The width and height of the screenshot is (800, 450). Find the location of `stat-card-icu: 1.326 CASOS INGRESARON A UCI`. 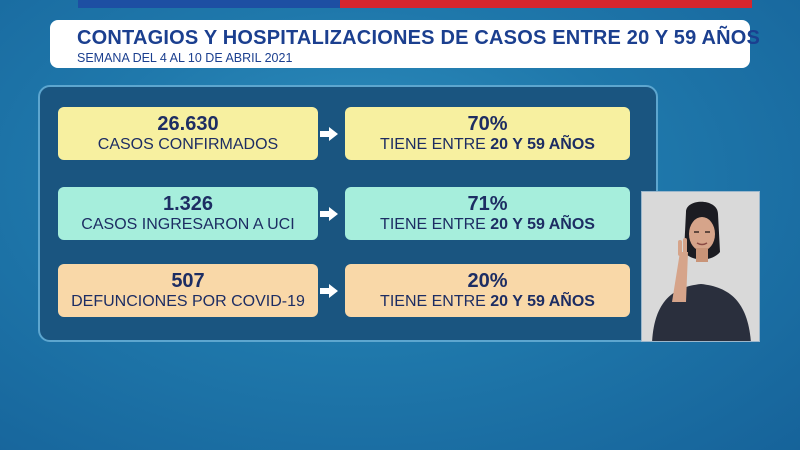

stat-card-icu: 1.326 CASOS INGRESARON A UCI is located at coordinates (188, 213).